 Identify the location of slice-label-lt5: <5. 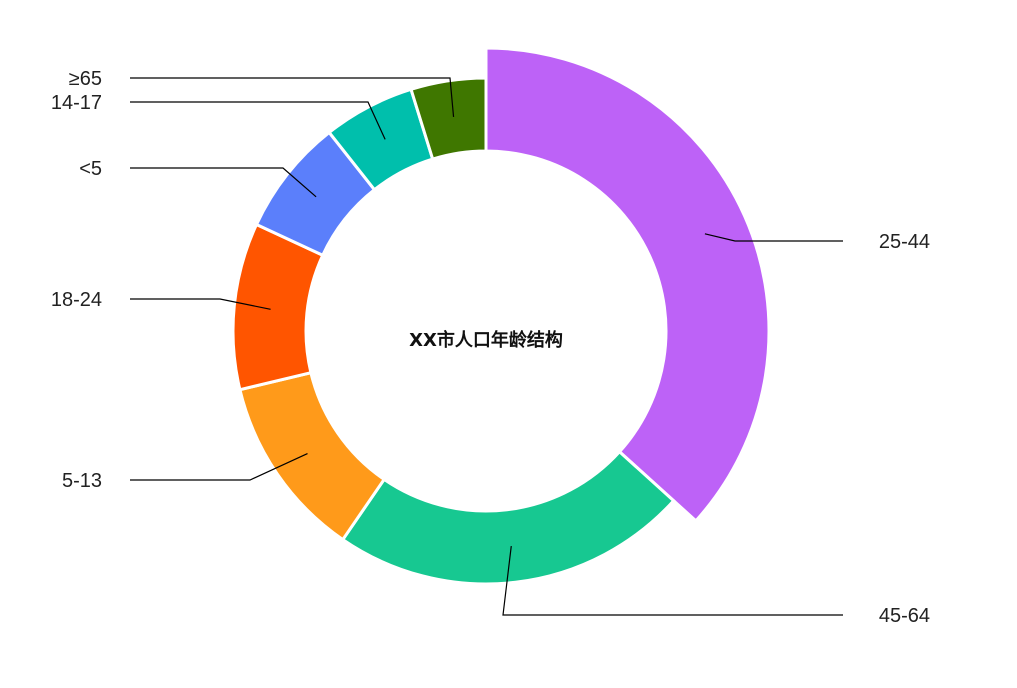
(90, 169).